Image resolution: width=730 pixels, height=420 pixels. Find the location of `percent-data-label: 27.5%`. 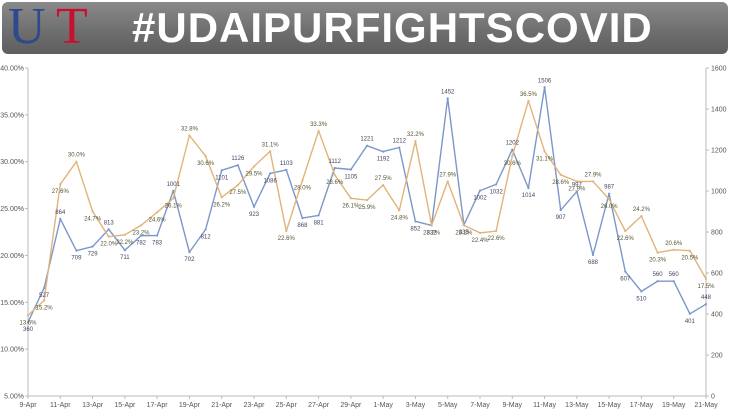

percent-data-label: 27.5% is located at coordinates (384, 179).